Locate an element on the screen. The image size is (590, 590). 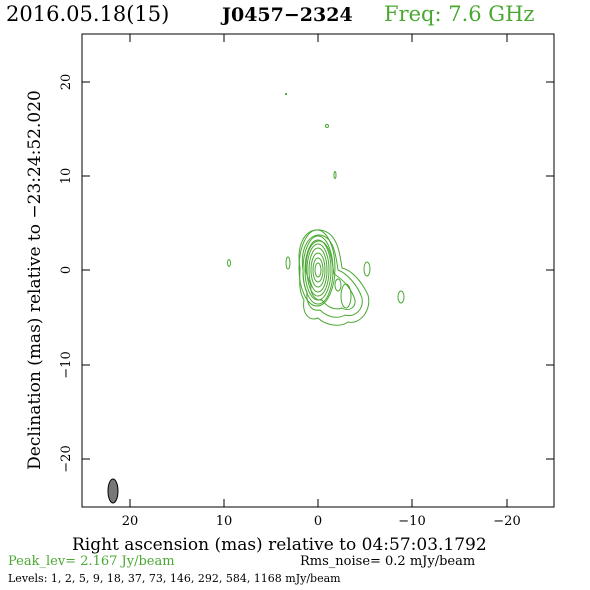
y-tick-label: 20 is located at coordinates (66, 82).